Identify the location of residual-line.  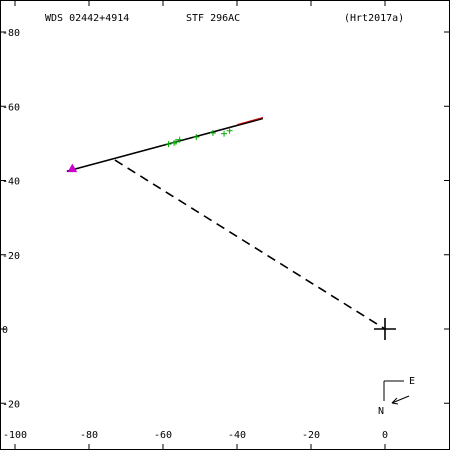
(250, 121).